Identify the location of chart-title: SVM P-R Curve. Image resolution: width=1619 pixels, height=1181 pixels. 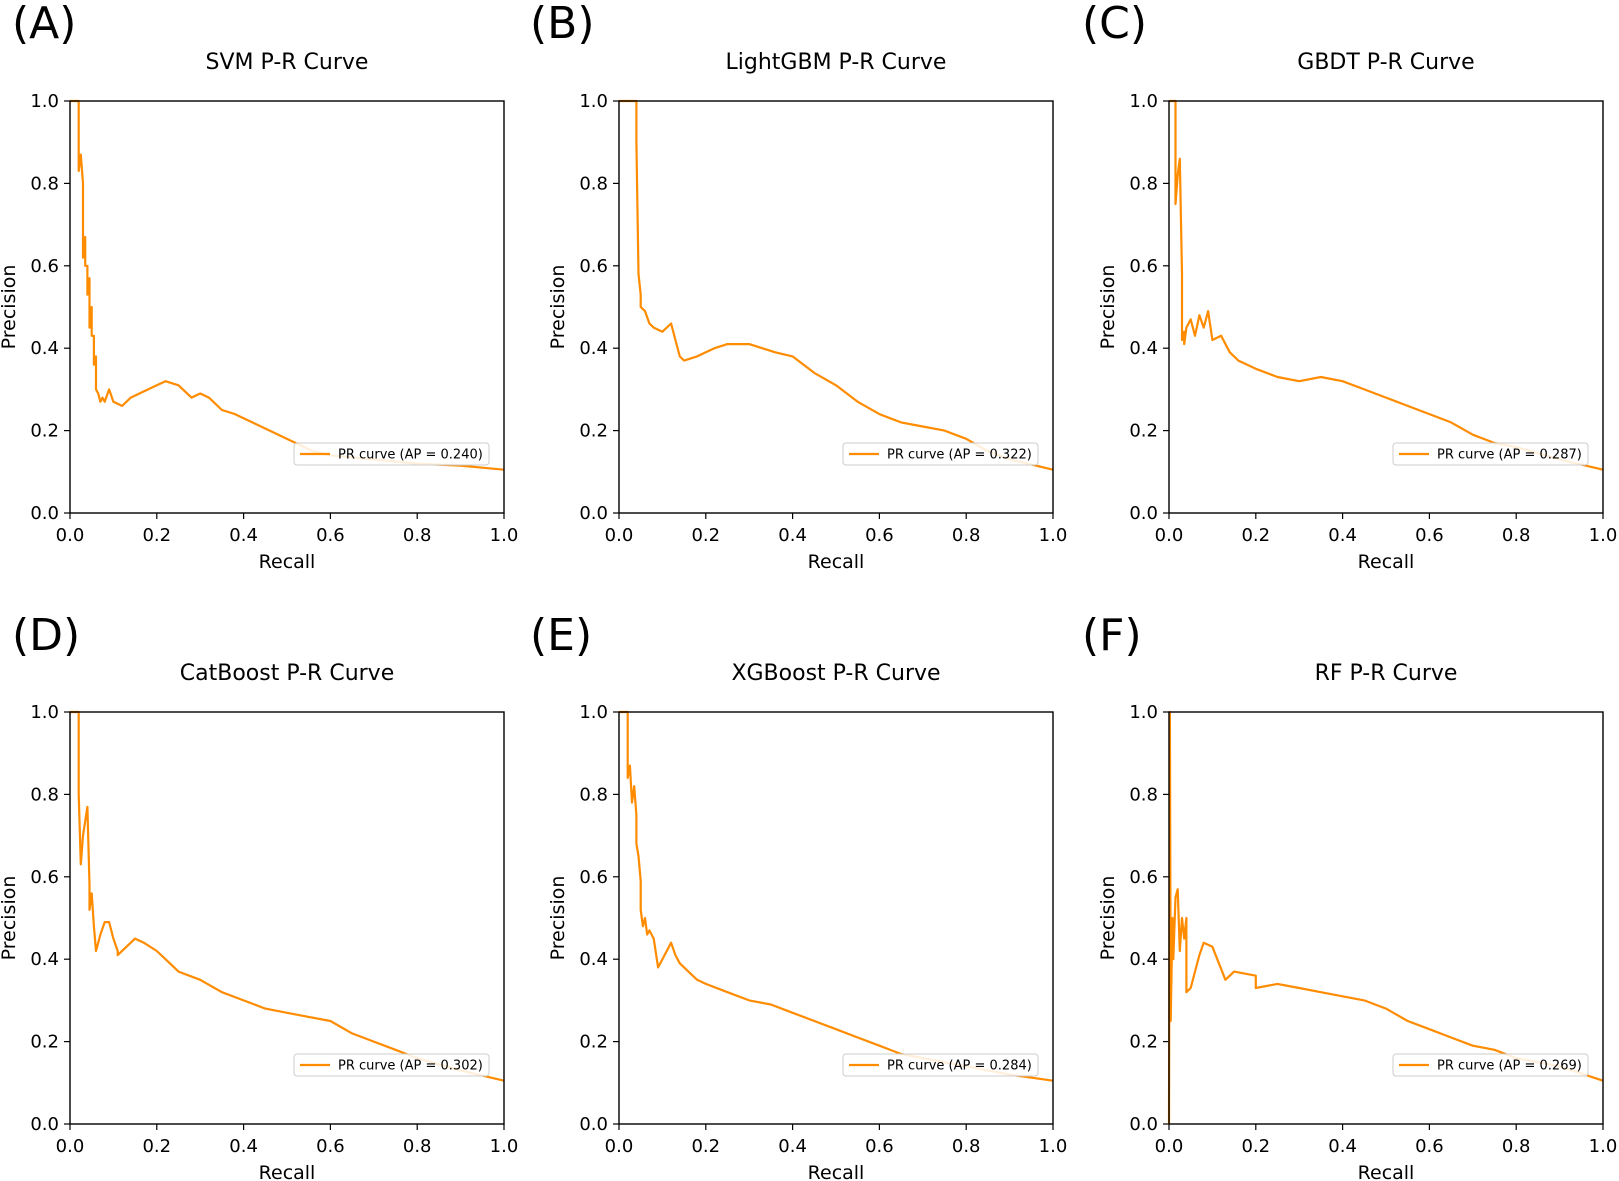
(287, 62).